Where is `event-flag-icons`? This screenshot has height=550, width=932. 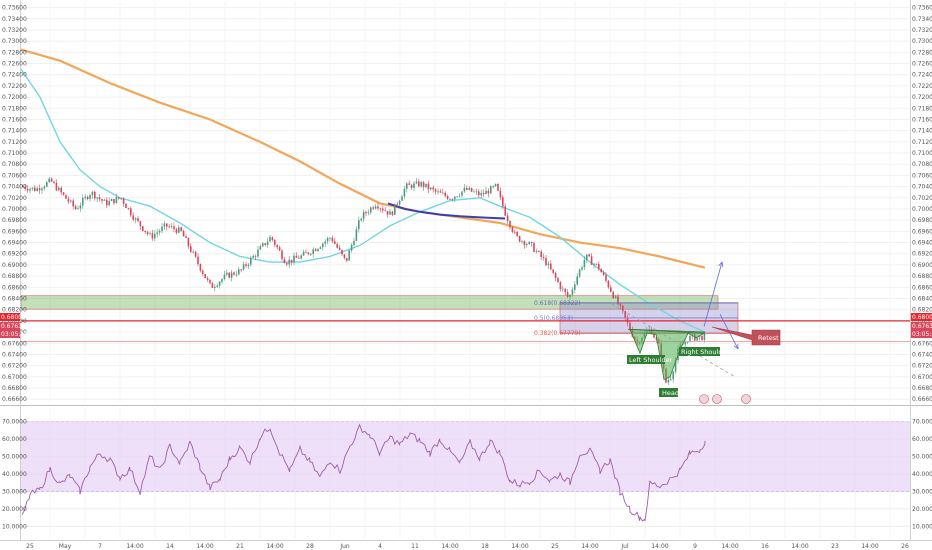 event-flag-icons is located at coordinates (725, 399).